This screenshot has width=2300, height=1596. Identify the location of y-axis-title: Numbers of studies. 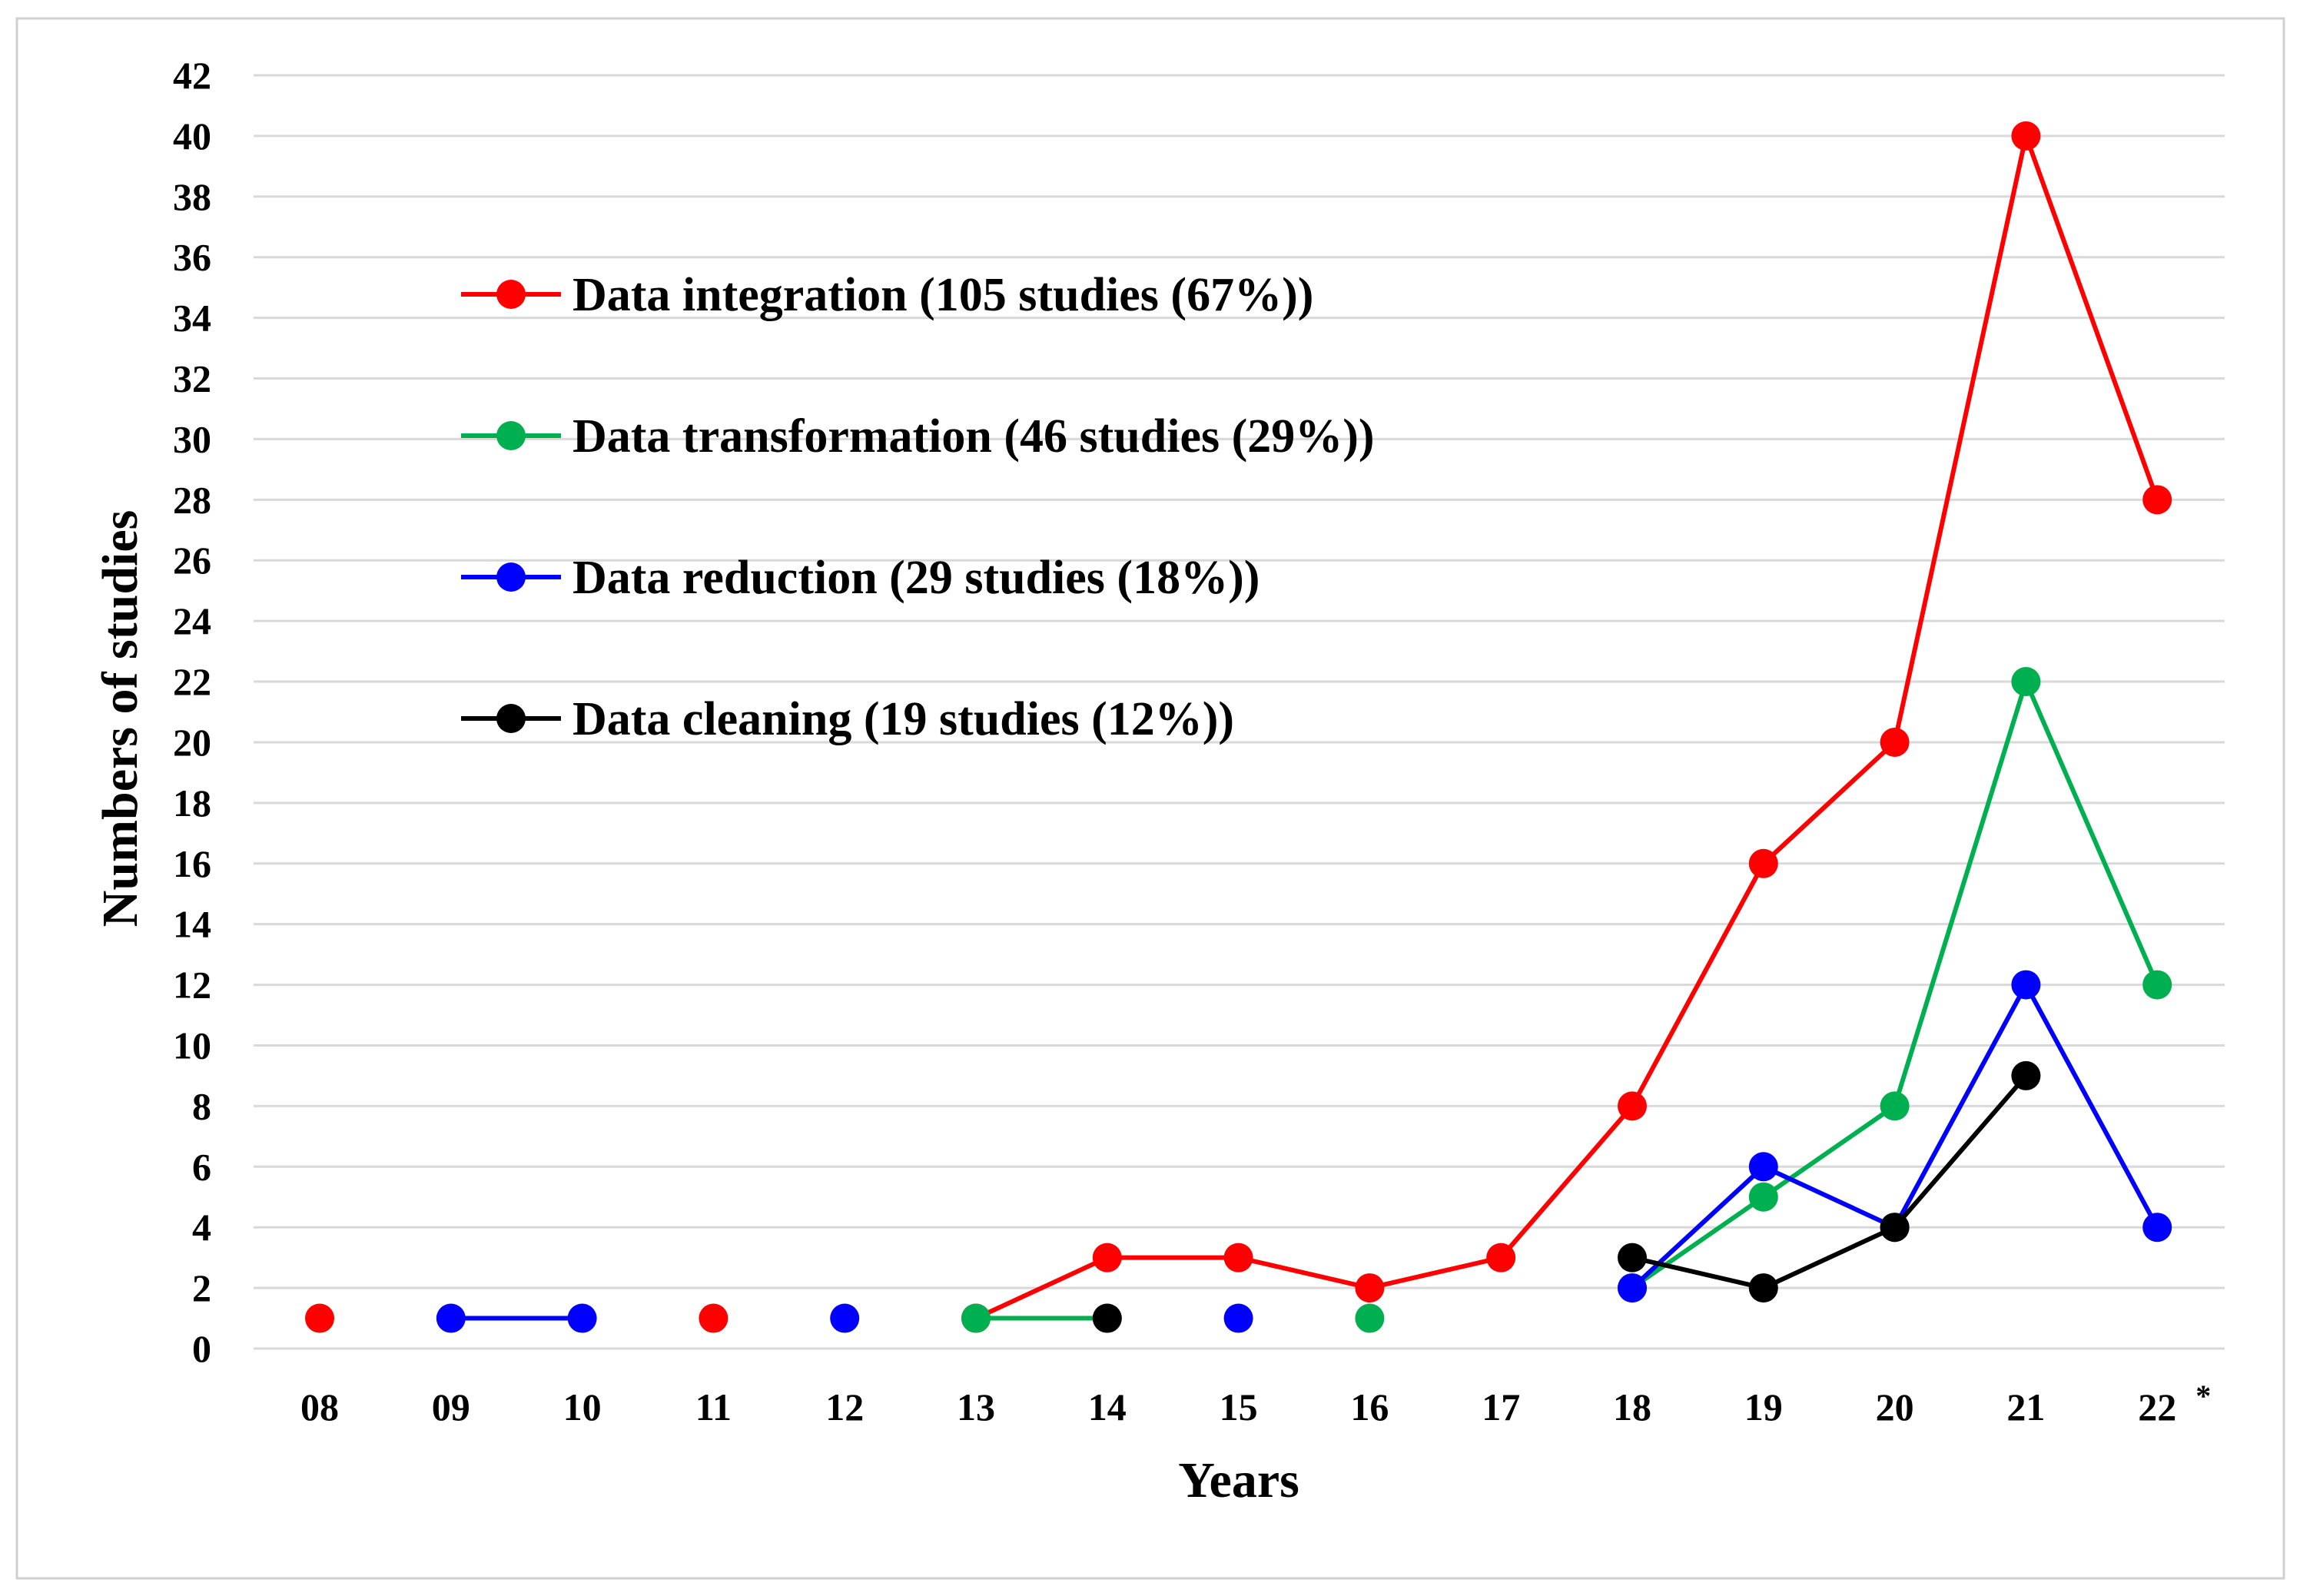
(120, 718).